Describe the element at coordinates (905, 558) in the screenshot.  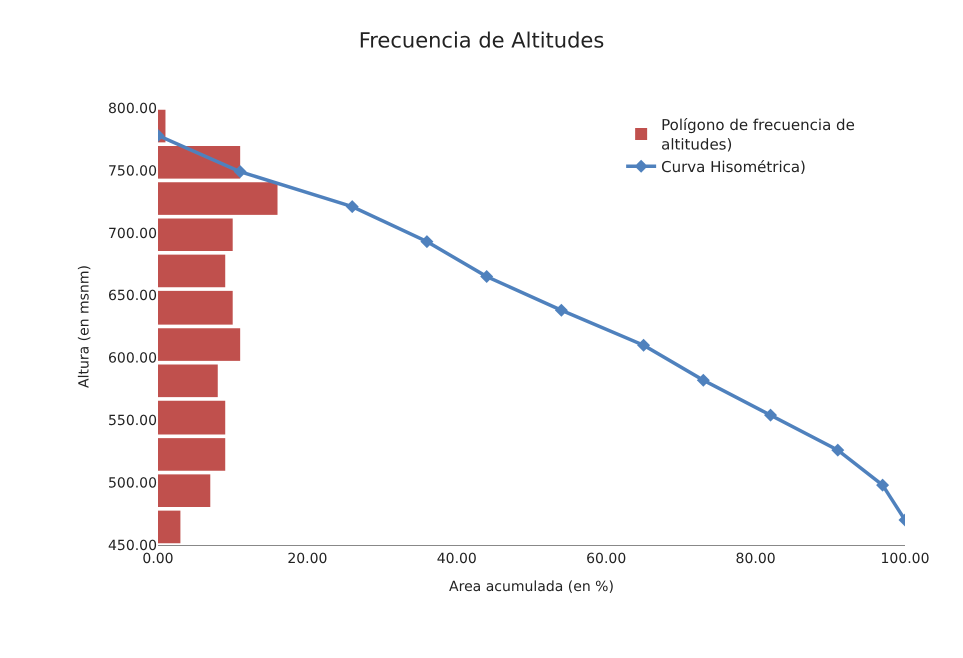
I see `x-tick-label: 100.00` at that location.